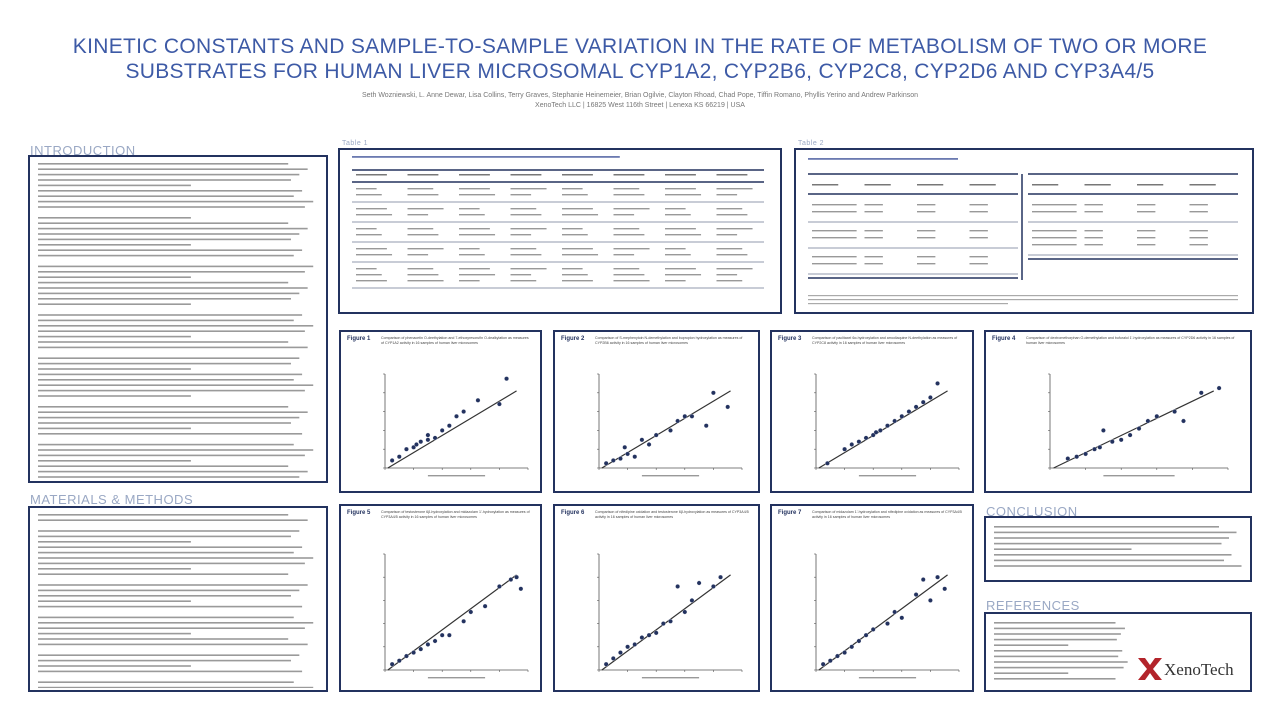  Describe the element at coordinates (1024, 231) in the screenshot. I see `table2-panel` at that location.